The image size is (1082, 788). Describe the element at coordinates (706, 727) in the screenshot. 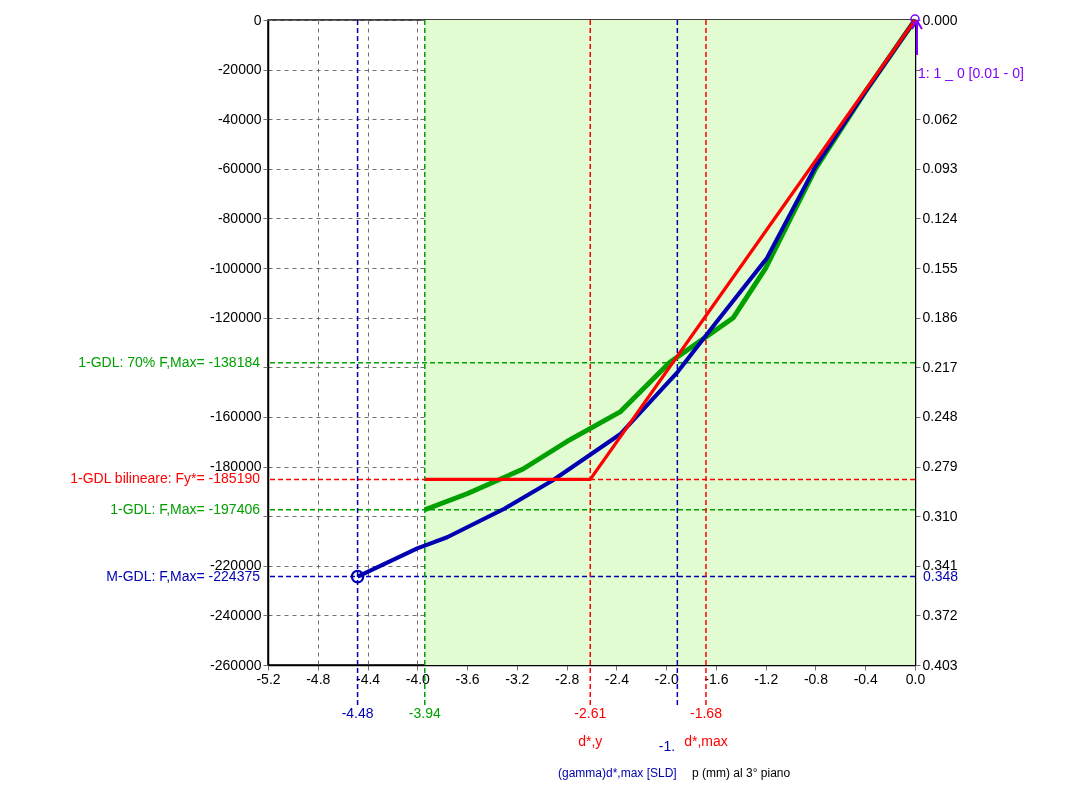

I see `ref-line-label: -1.68 d*,max` at that location.